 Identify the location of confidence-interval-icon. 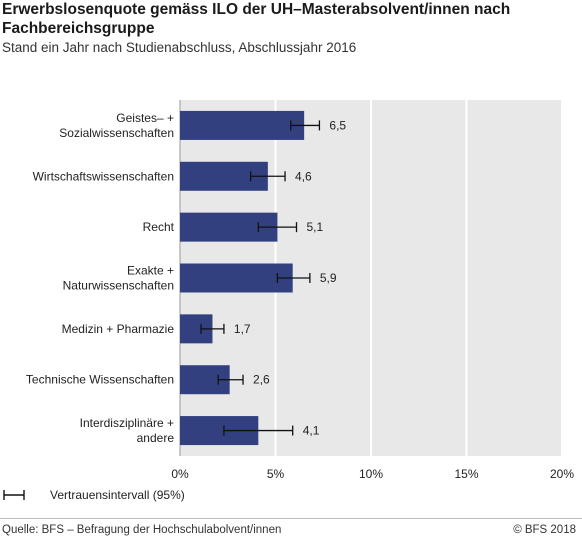
(14, 495).